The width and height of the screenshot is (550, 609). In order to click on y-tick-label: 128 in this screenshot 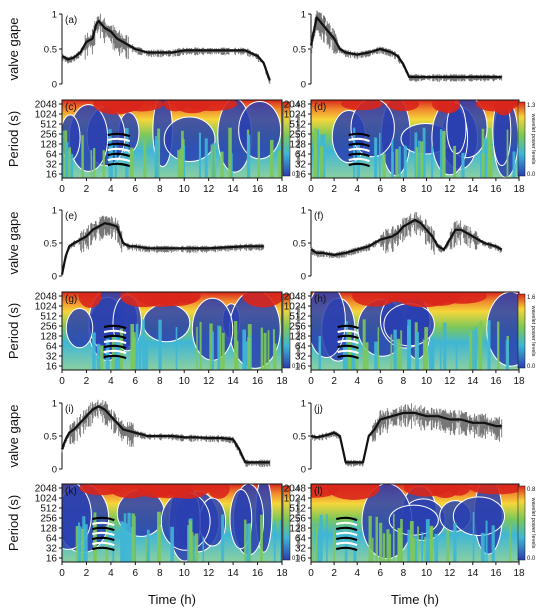, I will do `click(48, 337)`.